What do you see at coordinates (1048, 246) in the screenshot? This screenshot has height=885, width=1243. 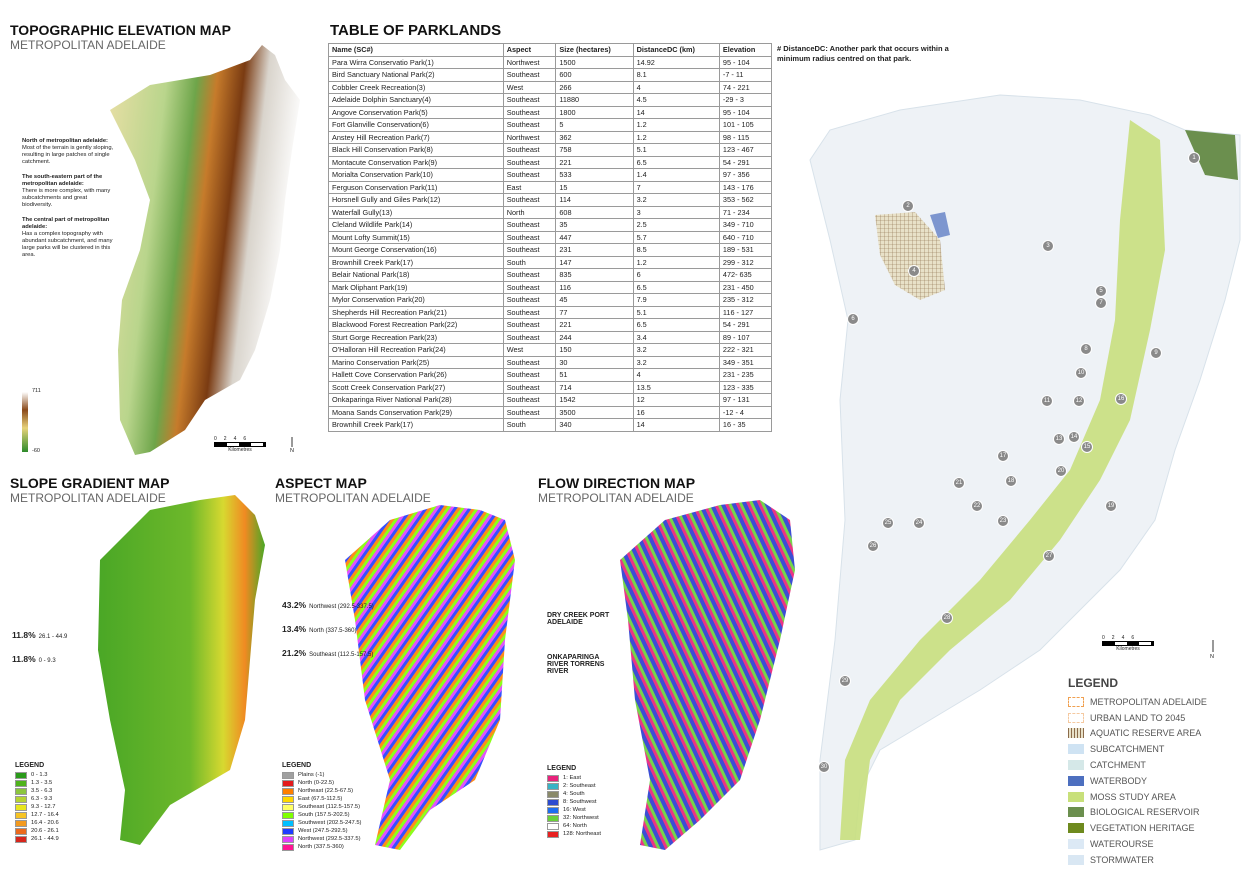 I see `park-marker: 3` at bounding box center [1048, 246].